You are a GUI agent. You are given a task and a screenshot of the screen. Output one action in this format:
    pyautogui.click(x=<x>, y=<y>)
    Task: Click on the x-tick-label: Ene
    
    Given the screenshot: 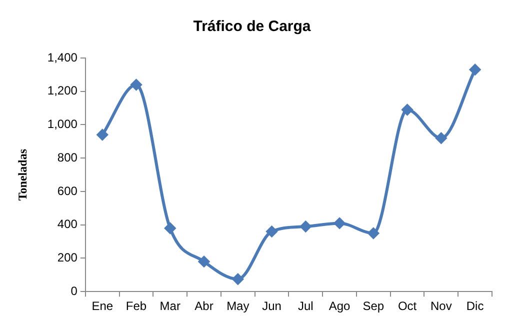 What is the action you would take?
    pyautogui.click(x=103, y=306)
    